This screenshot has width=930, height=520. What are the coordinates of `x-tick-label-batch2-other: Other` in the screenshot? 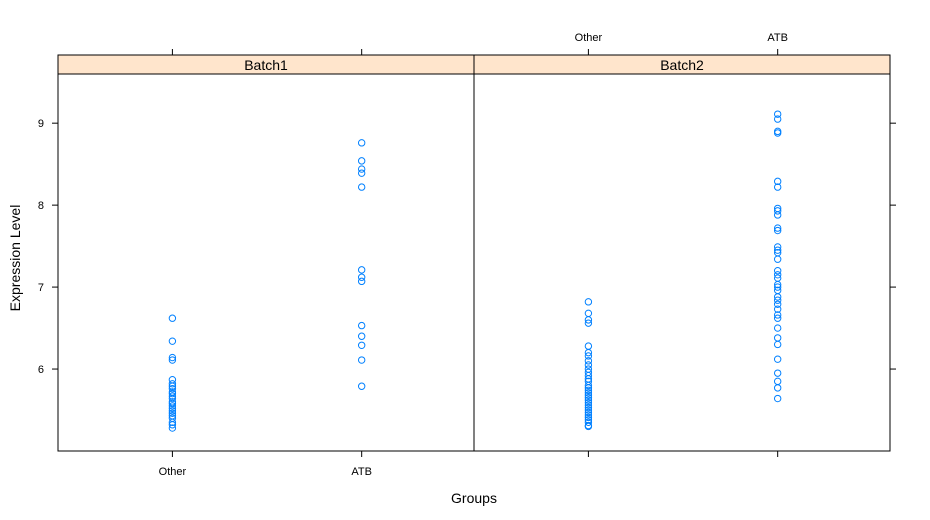 It's located at (589, 38).